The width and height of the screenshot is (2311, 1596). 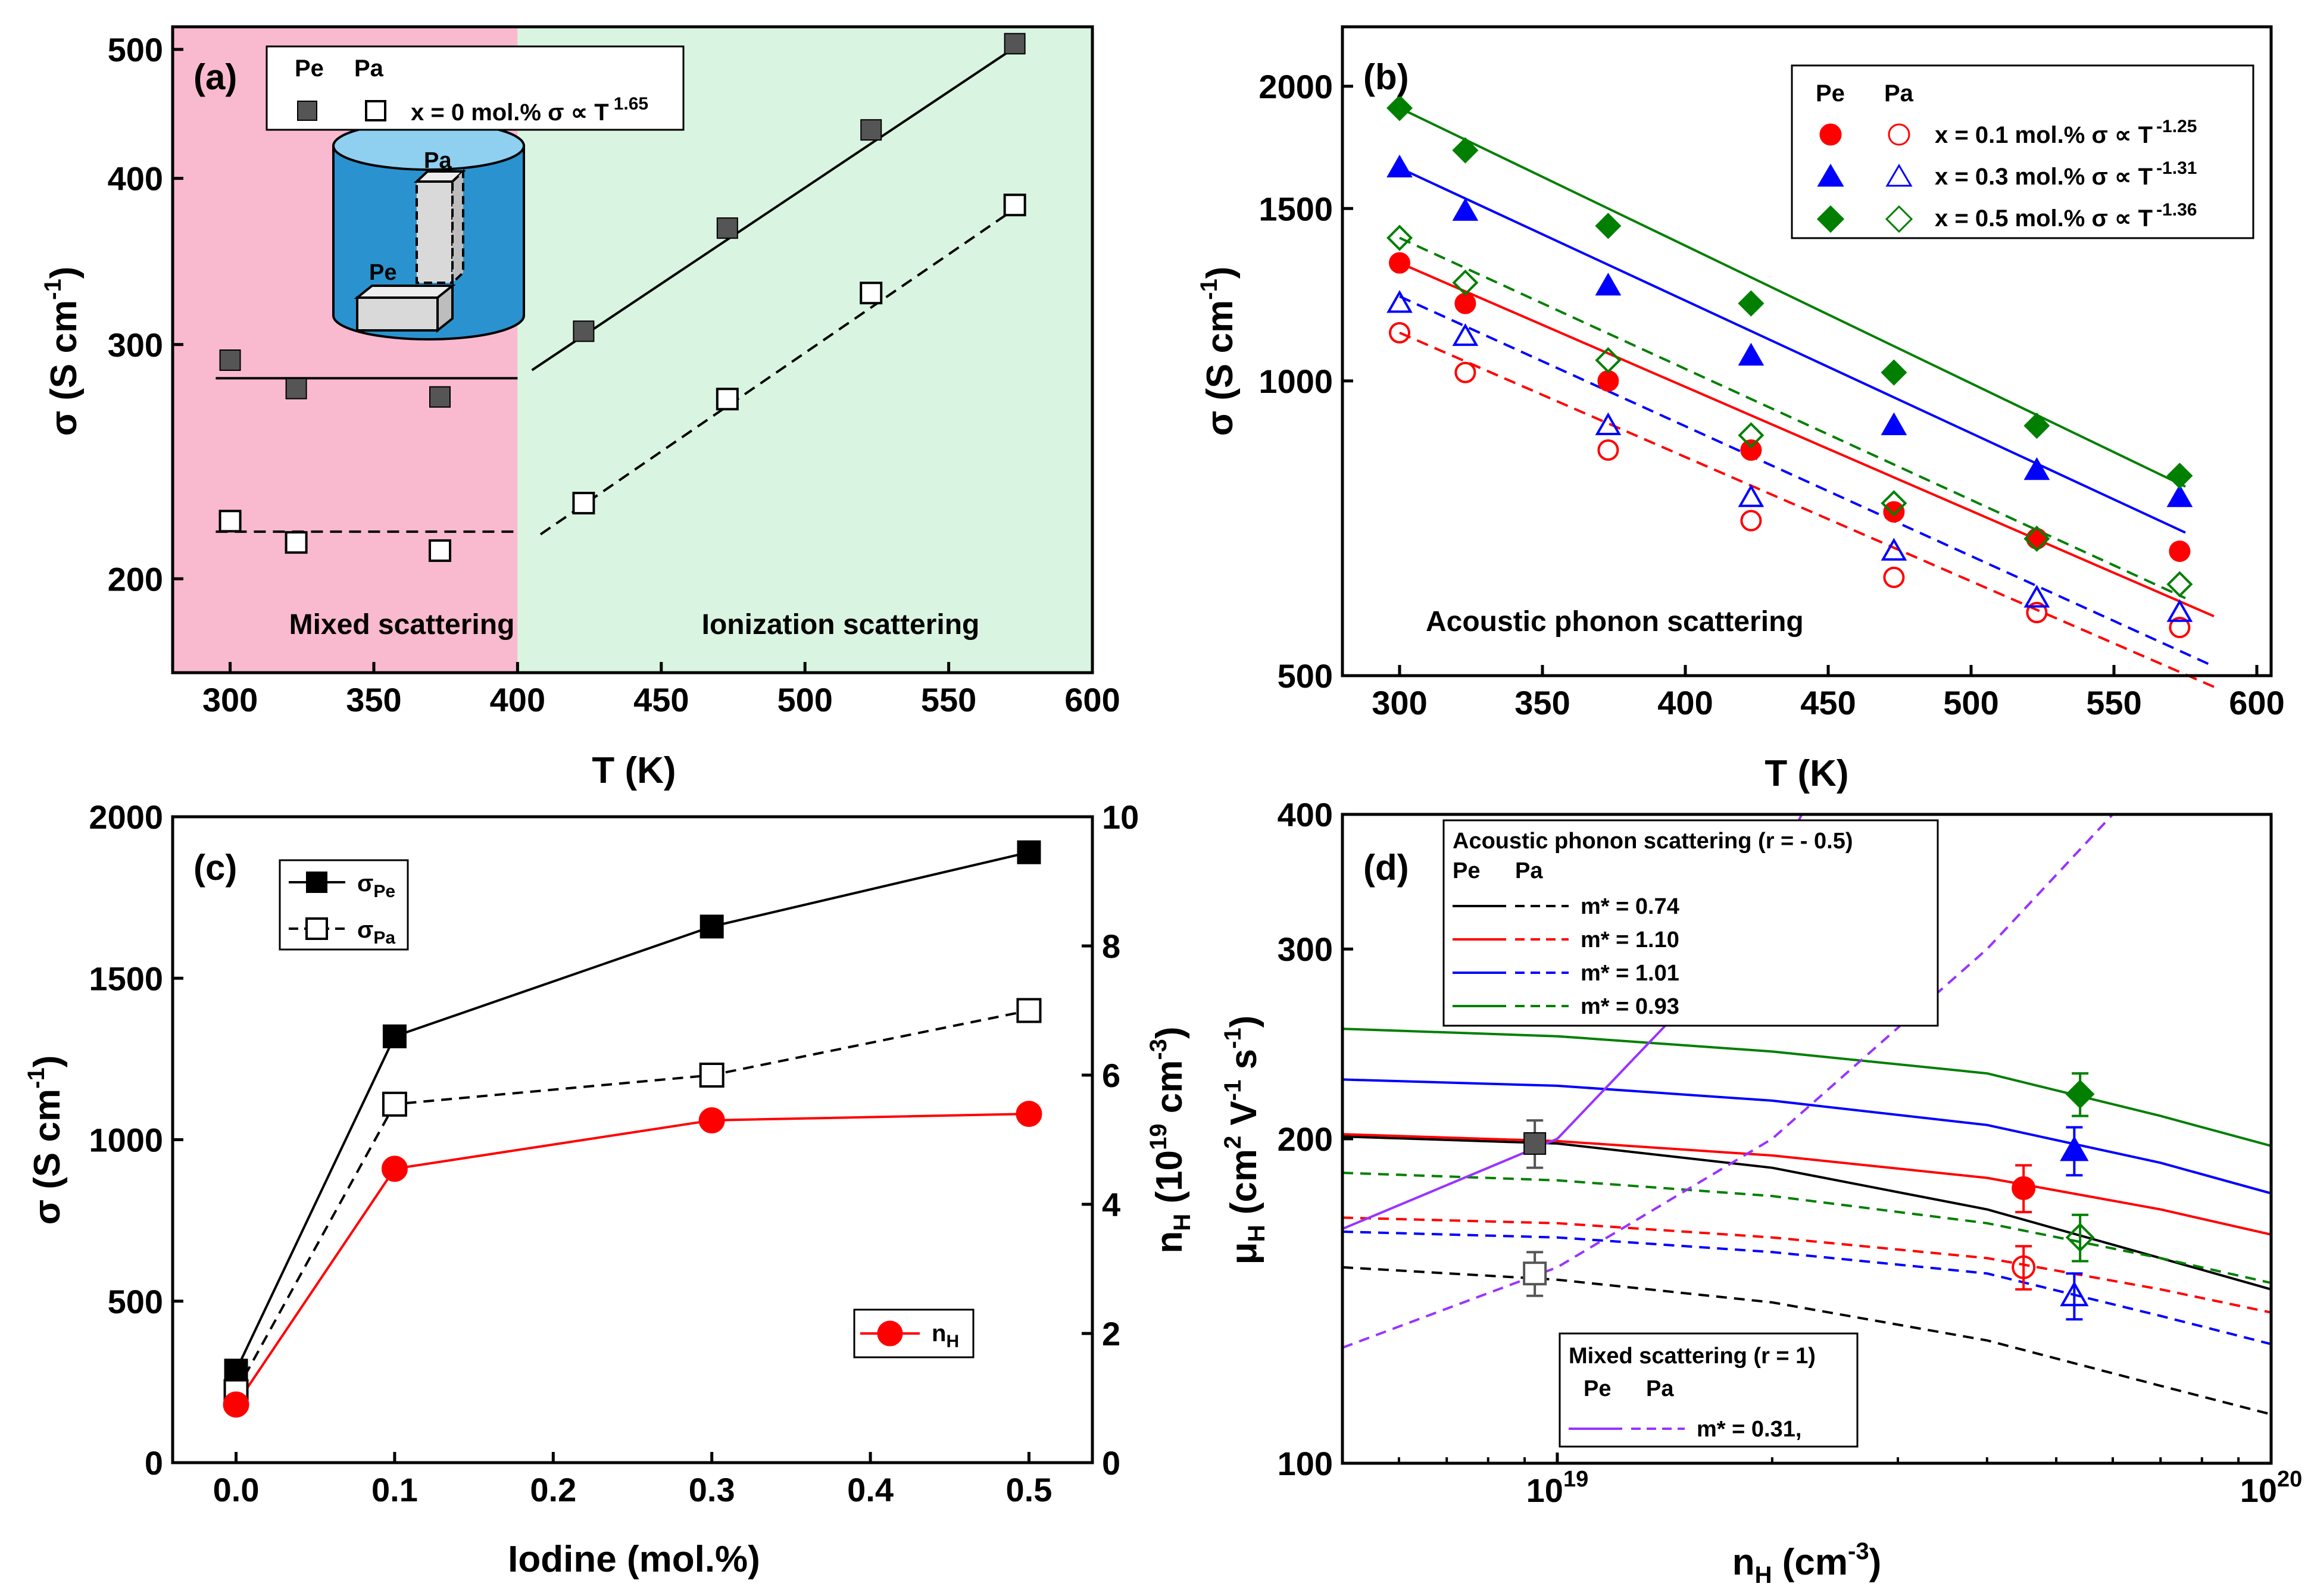 I want to click on legend-c-marker-pe, so click(x=316, y=882).